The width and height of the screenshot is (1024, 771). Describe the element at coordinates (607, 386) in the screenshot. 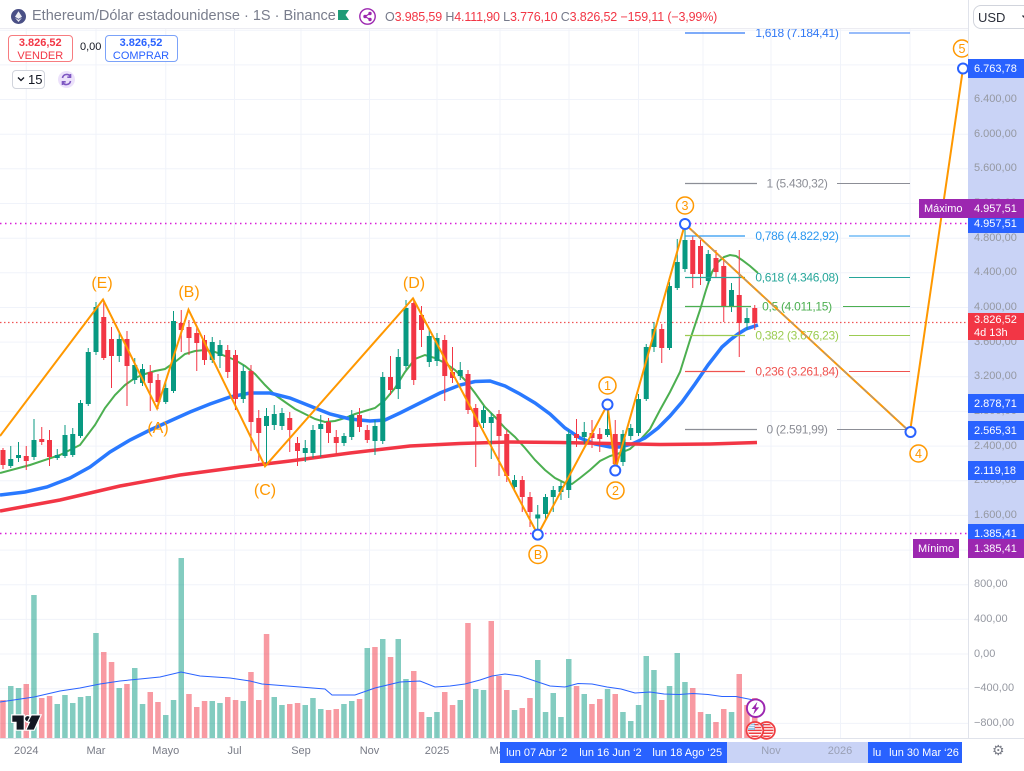

I see `svg-text: 1` at that location.